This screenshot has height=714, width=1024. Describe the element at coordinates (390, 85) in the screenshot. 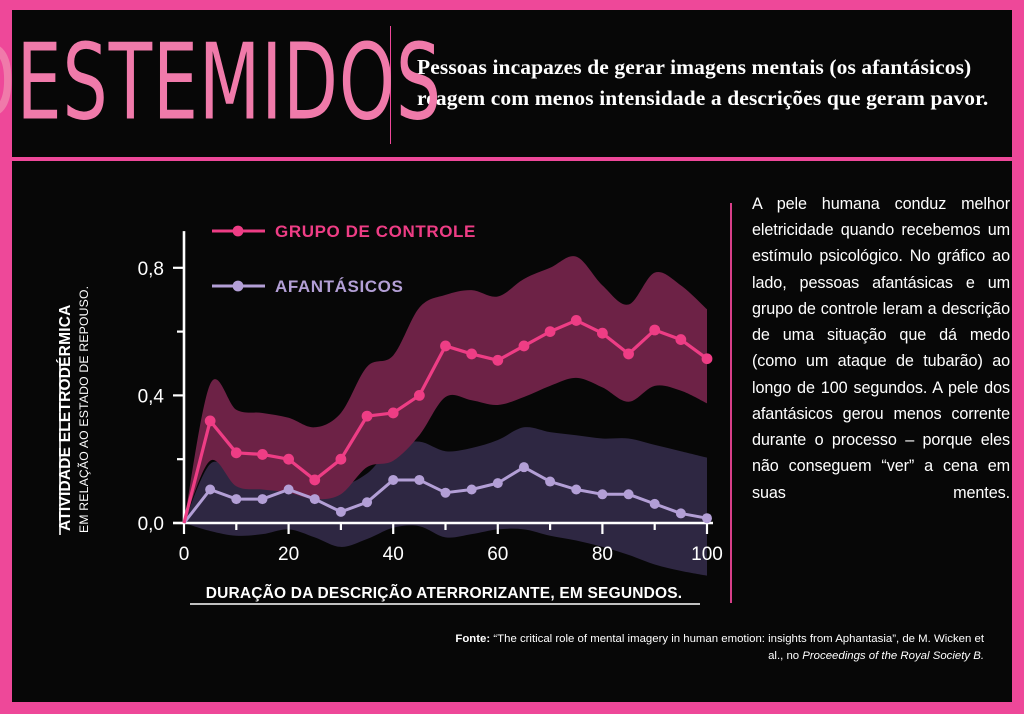

I see `header-divider` at that location.